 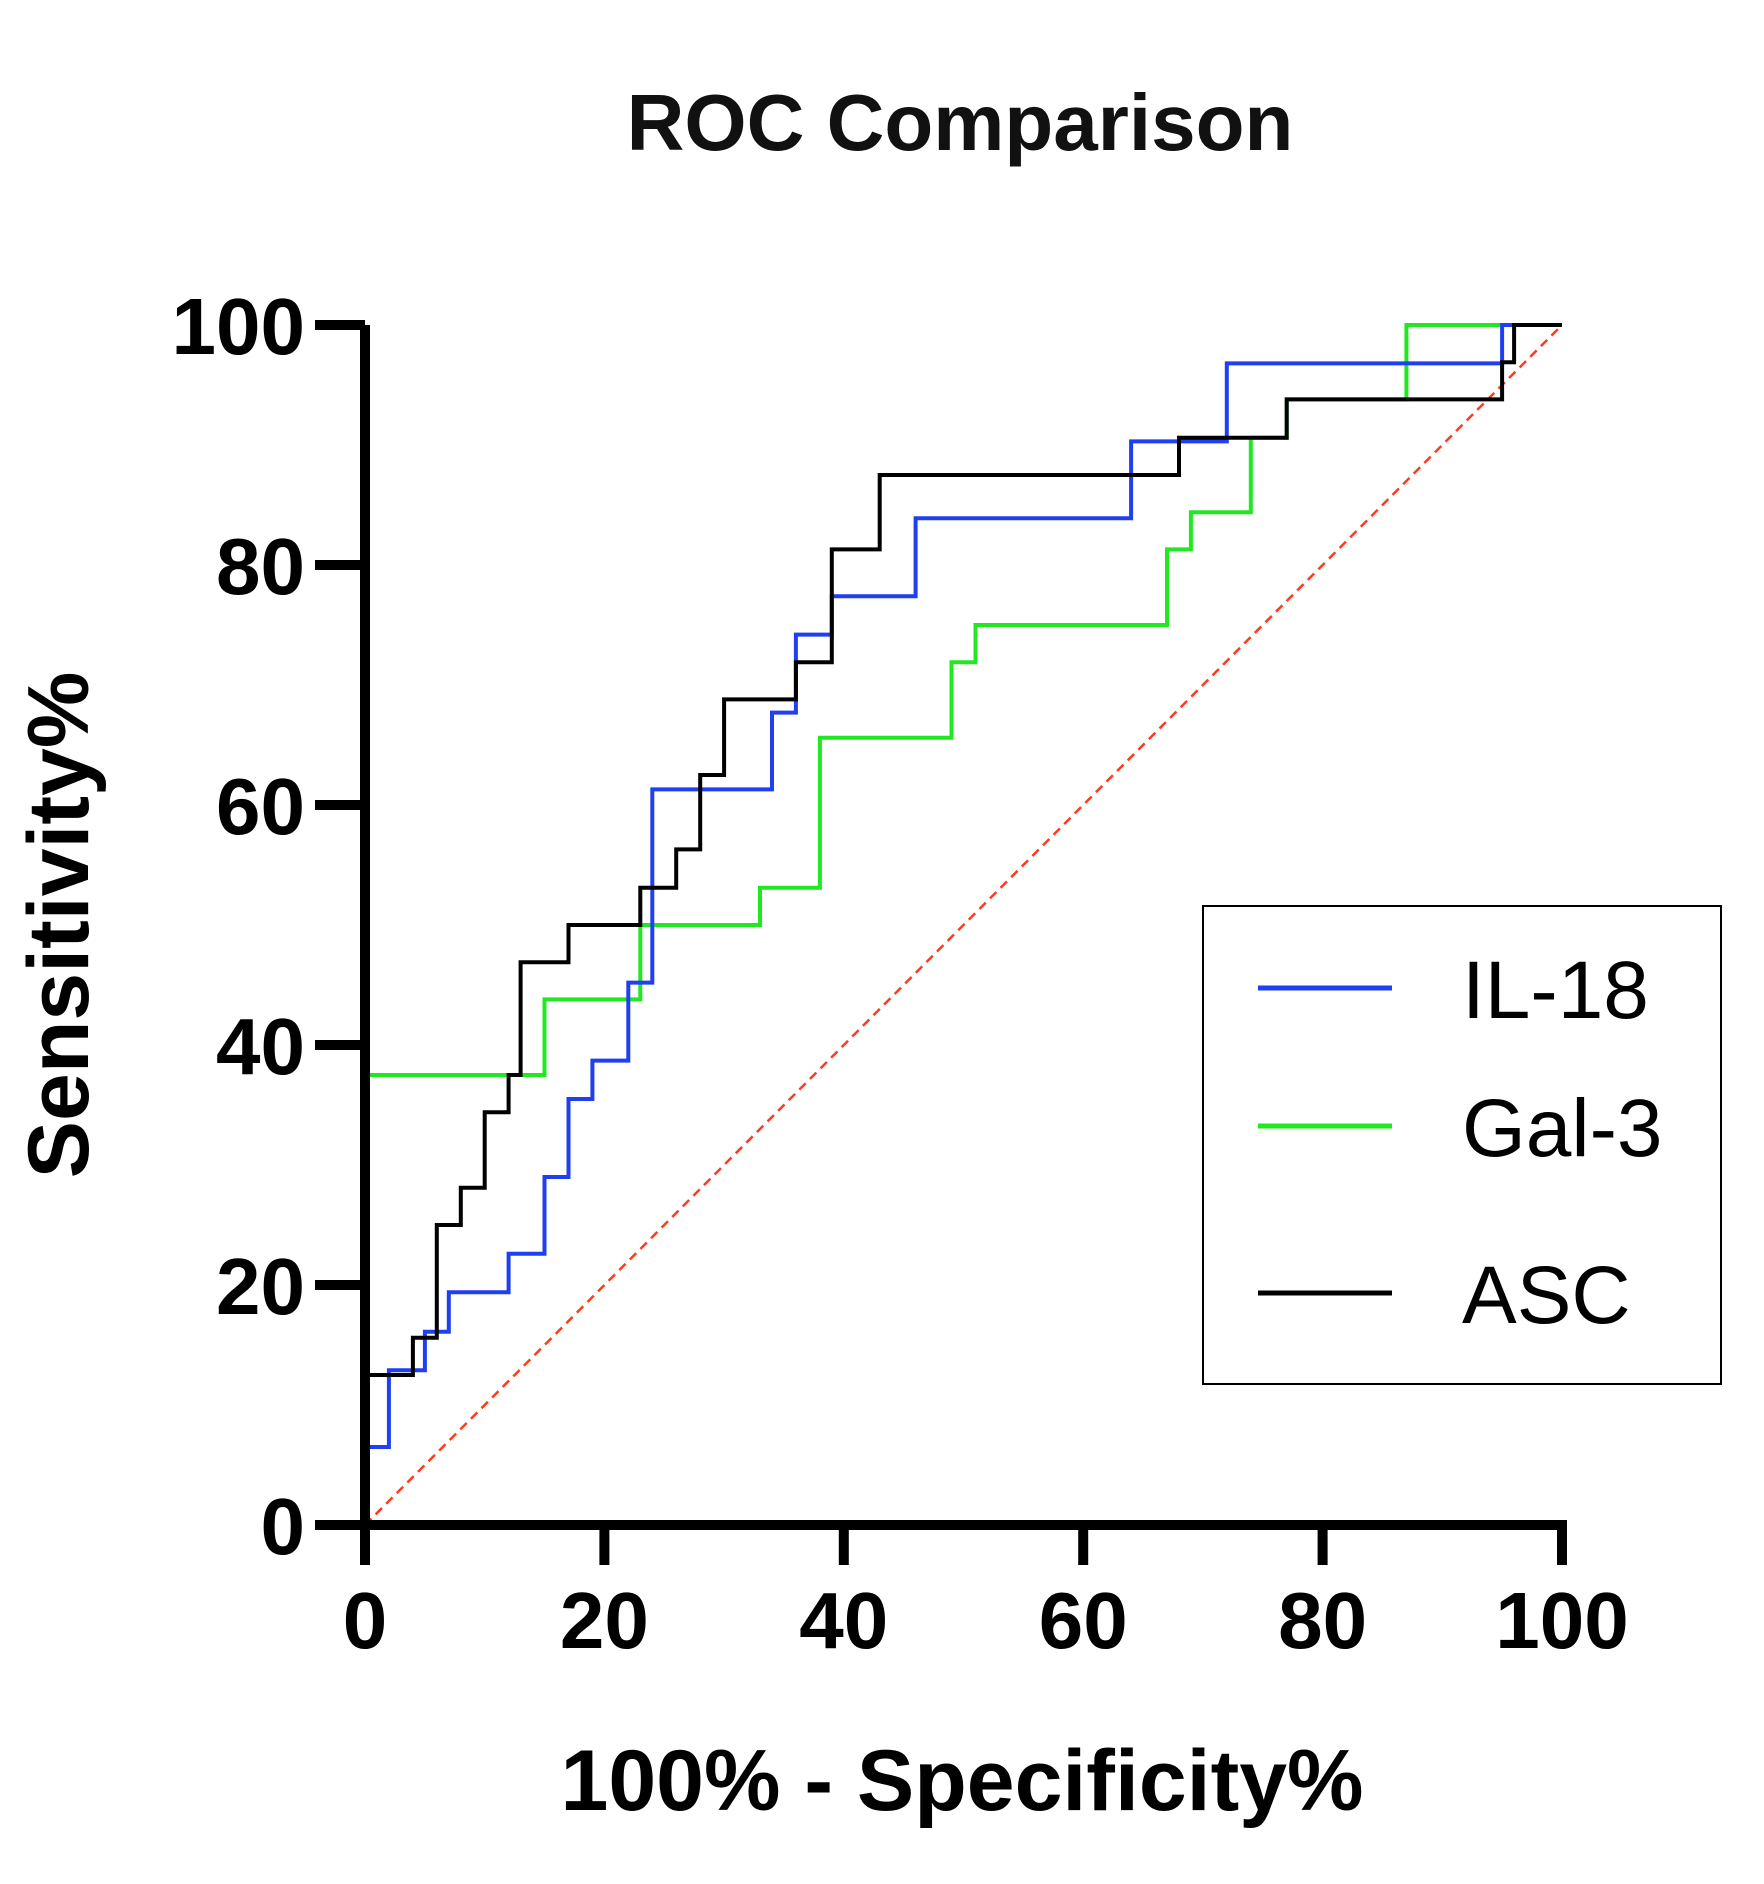 What do you see at coordinates (260, 806) in the screenshot?
I see `y-tick-label: 60` at bounding box center [260, 806].